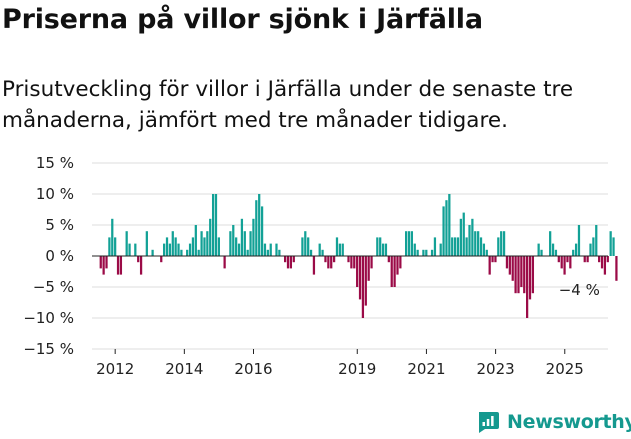  I want to click on x-tick-label: 2016, so click(253, 369).